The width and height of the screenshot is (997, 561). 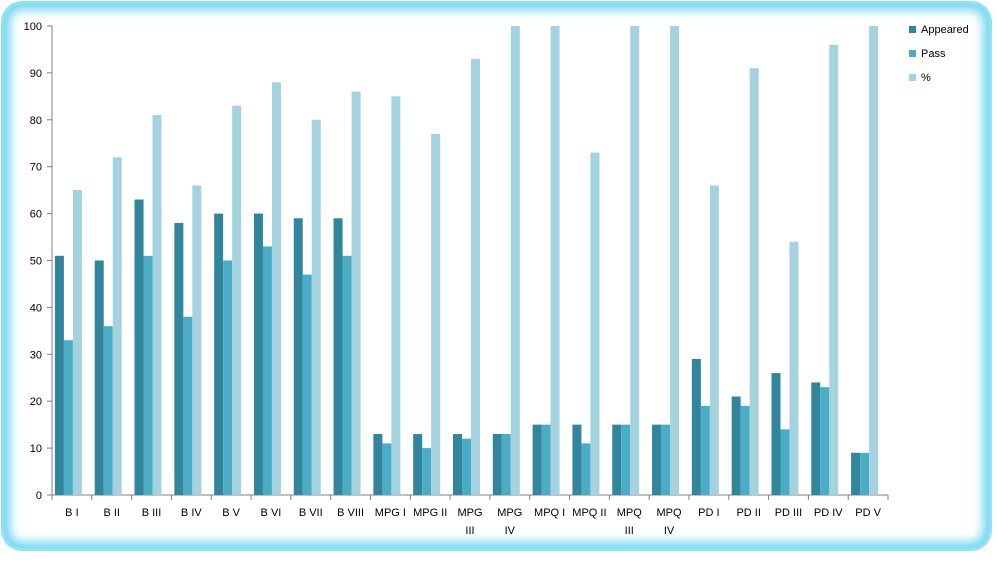 I want to click on x-tick-label: III, so click(x=629, y=531).